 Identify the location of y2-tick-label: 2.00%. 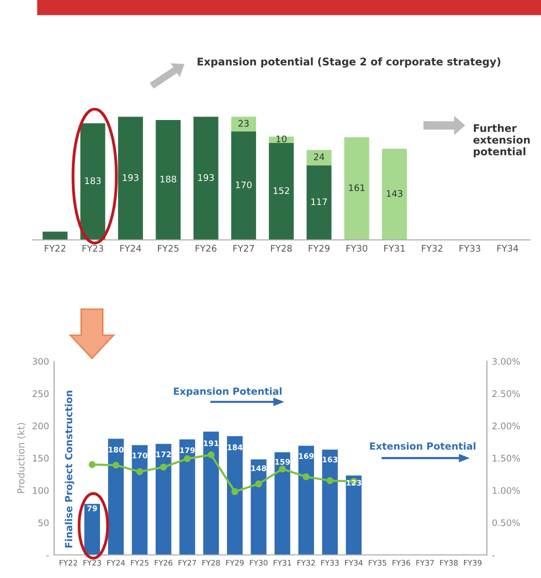
(506, 426).